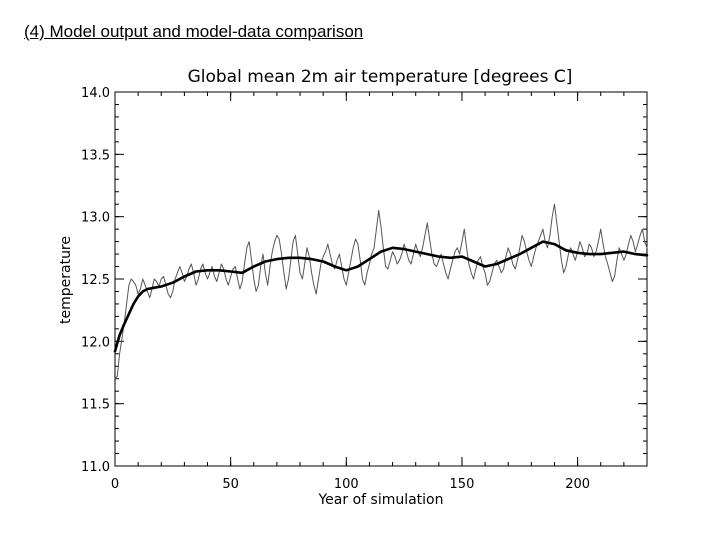 This screenshot has width=720, height=540. Describe the element at coordinates (462, 484) in the screenshot. I see `x-tick-label: 150` at that location.